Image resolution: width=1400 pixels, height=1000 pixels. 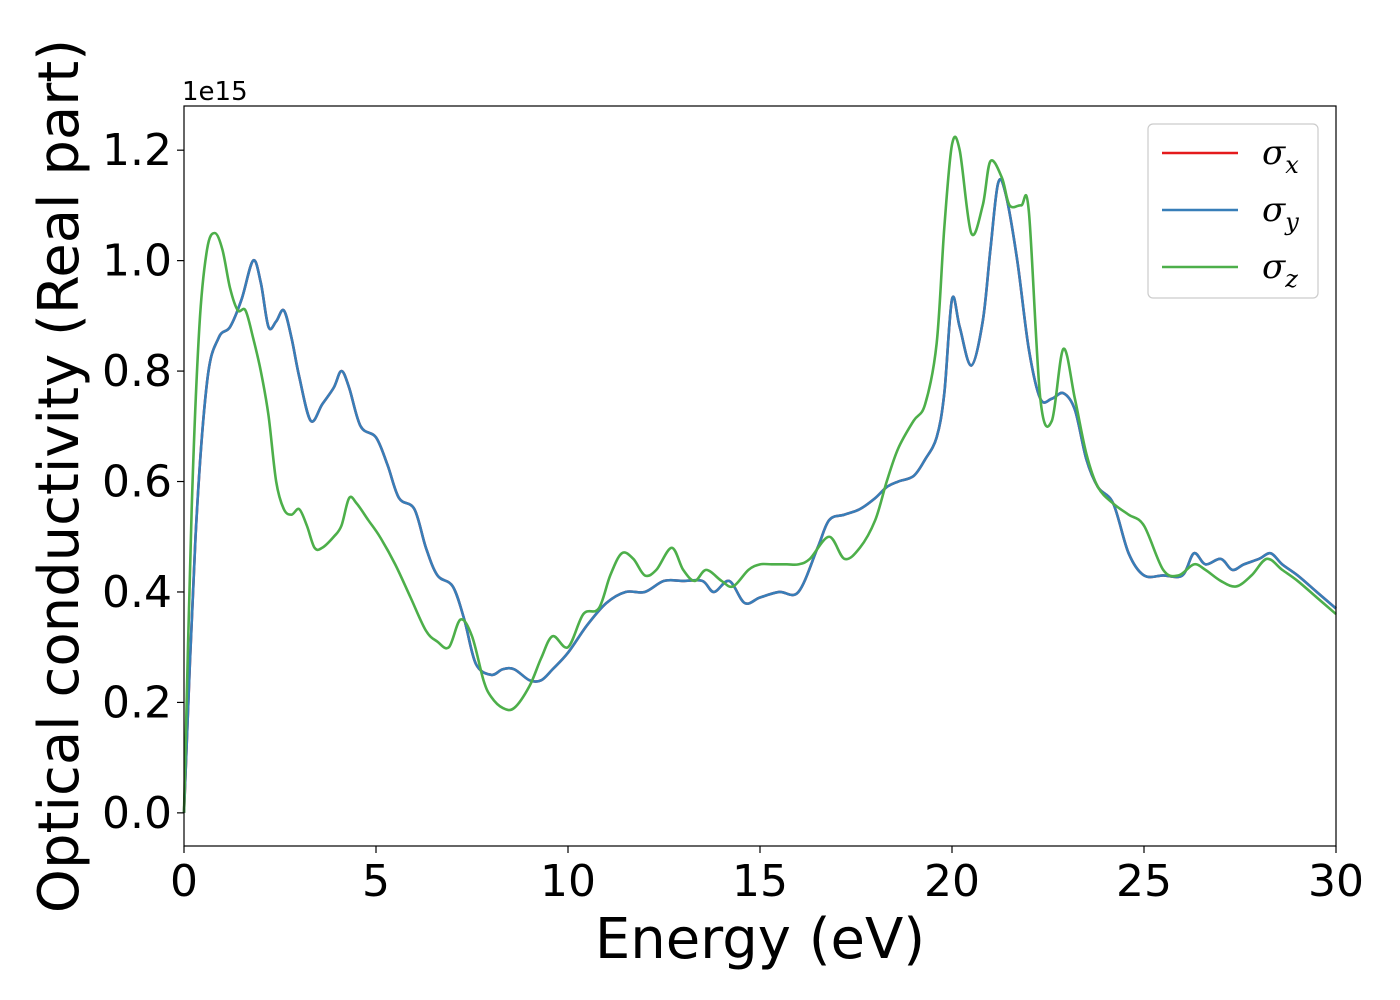 I want to click on legend-label-sigma-x: σx, so click(x=1280, y=156).